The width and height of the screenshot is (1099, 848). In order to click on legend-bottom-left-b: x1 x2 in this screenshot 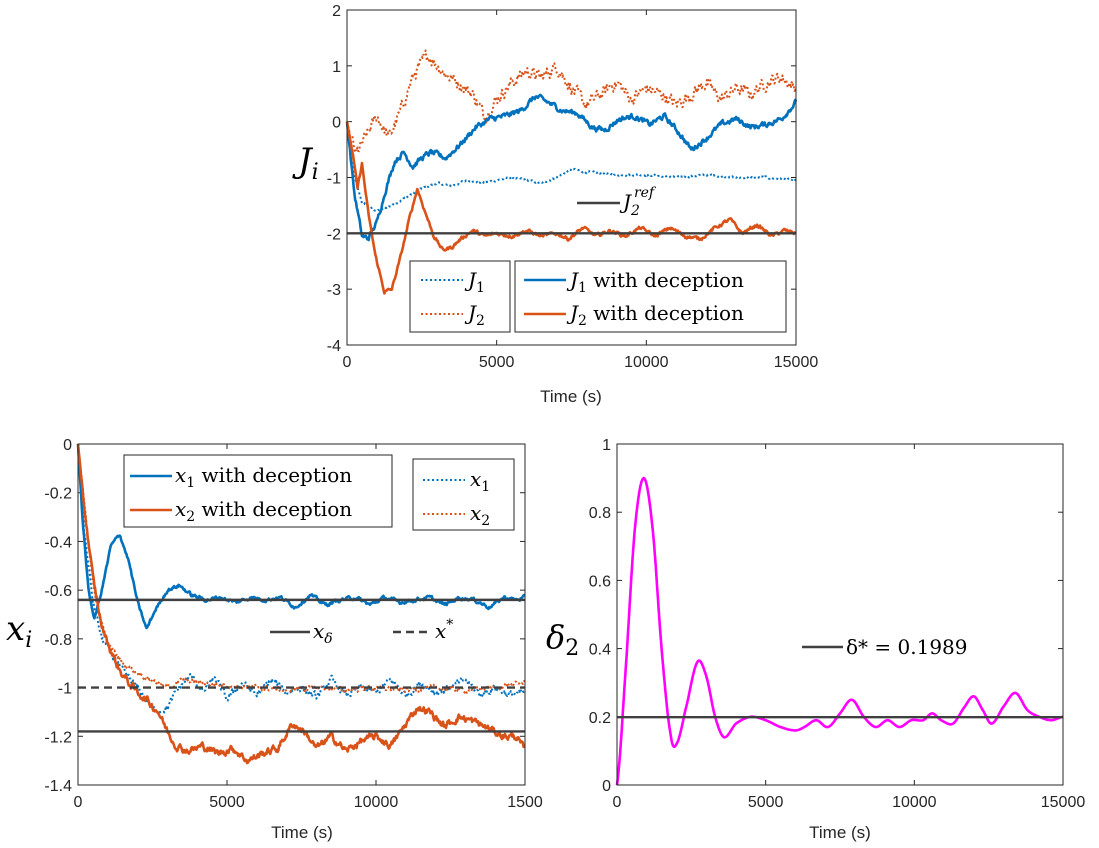, I will do `click(463, 494)`.